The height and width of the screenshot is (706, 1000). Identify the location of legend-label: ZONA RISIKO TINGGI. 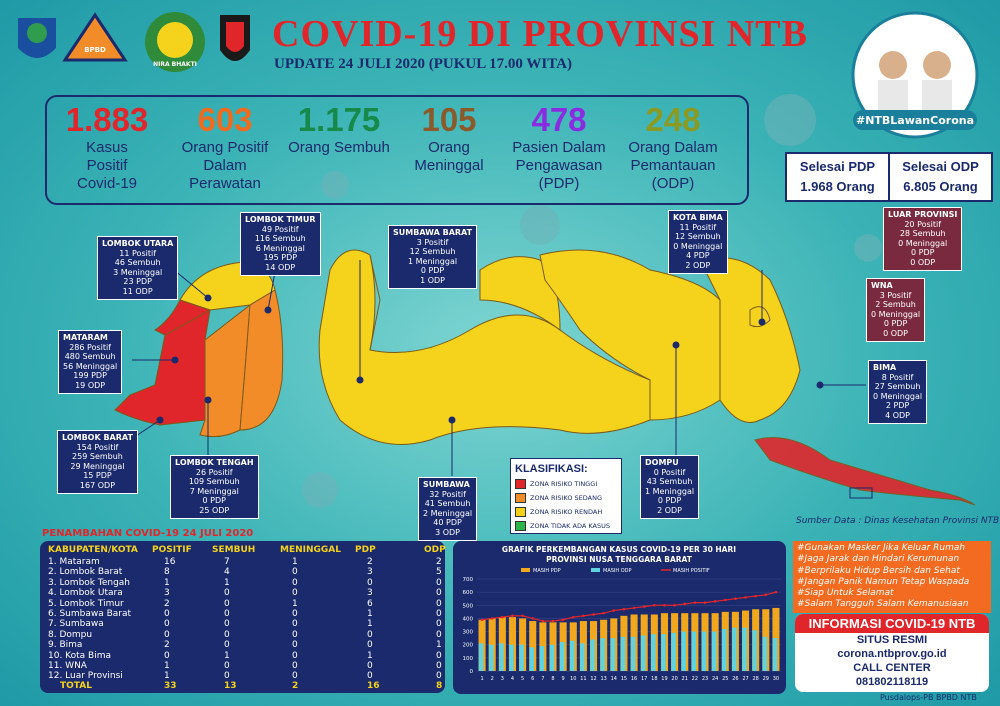
(564, 484).